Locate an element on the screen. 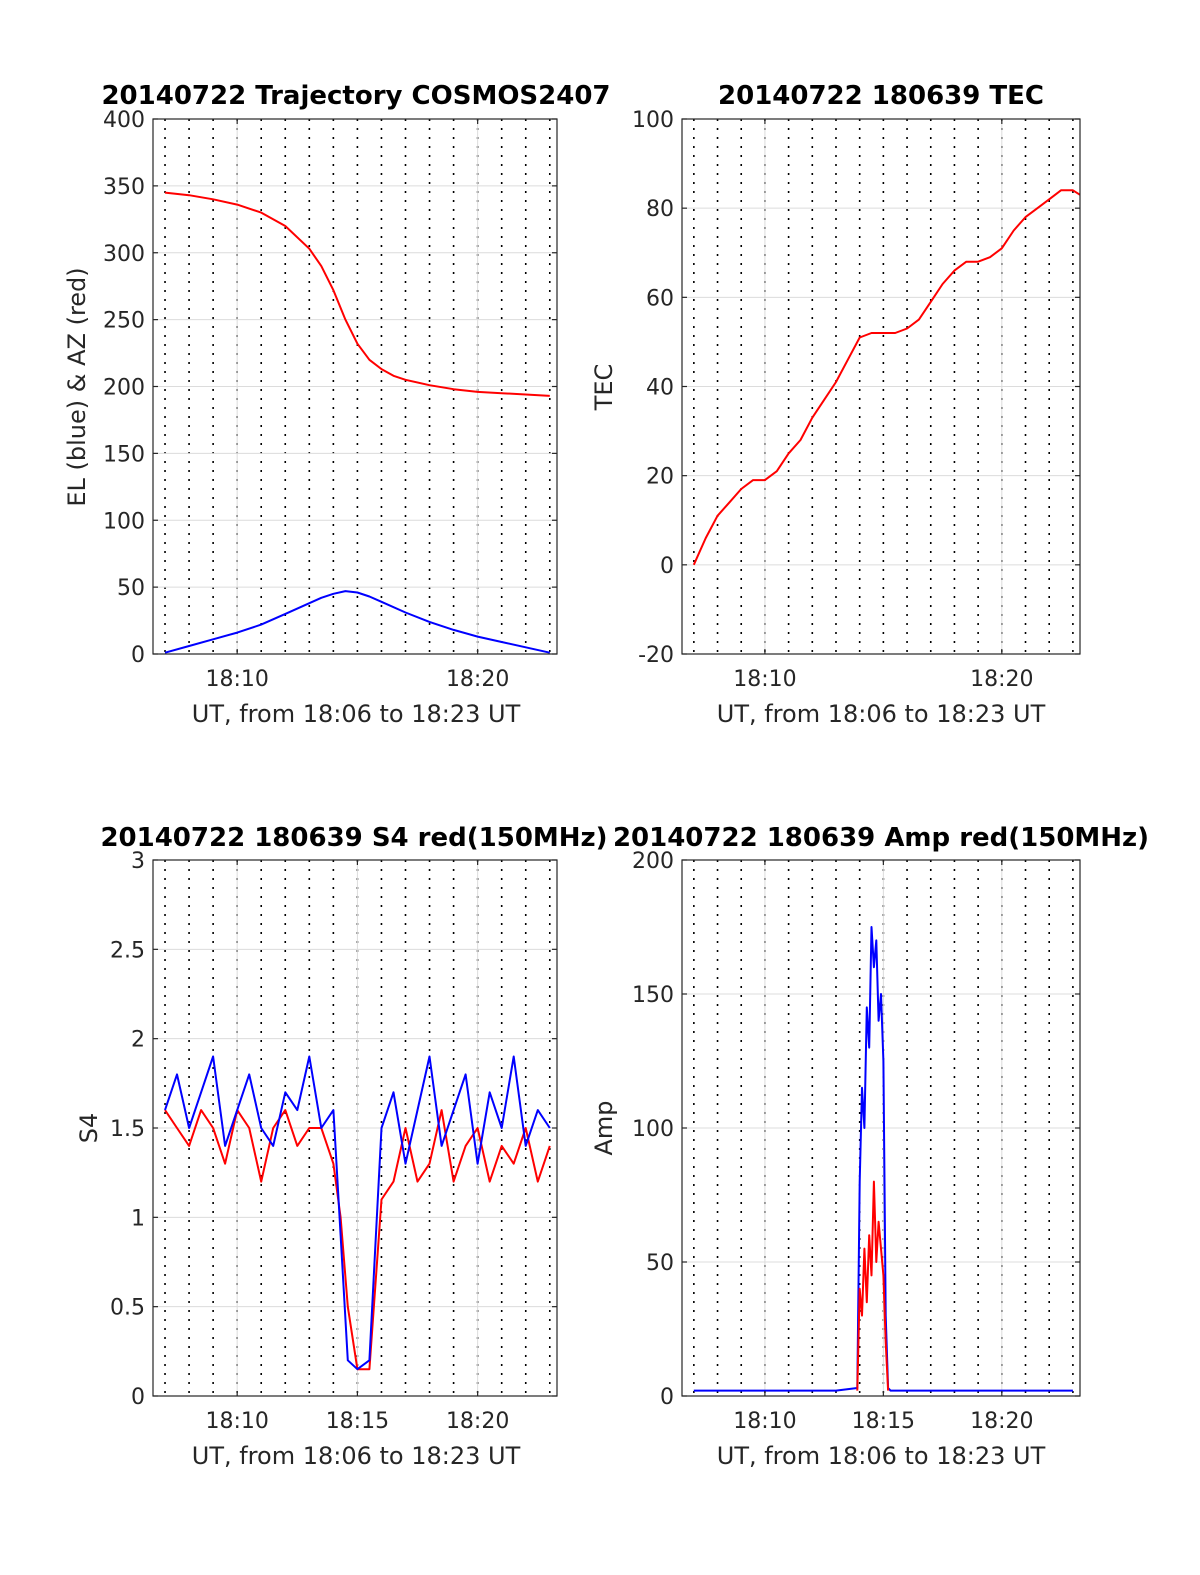 This screenshot has height=1575, width=1200. title-s4: 20140722 180639 S4 red(150MHz) is located at coordinates (353, 838).